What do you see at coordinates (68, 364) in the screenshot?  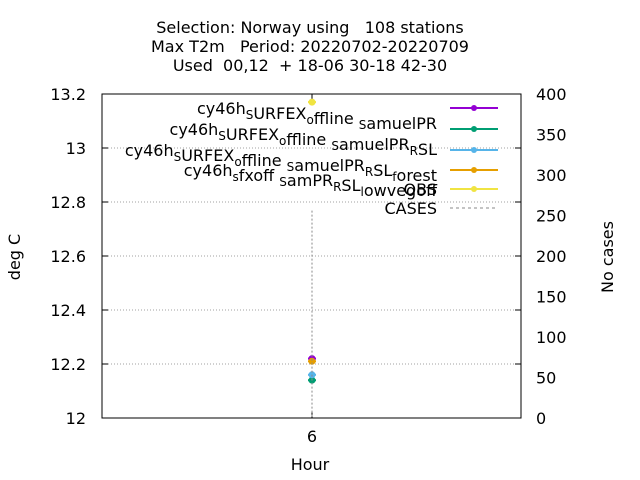 I see `y-tick-label: 12.2` at bounding box center [68, 364].